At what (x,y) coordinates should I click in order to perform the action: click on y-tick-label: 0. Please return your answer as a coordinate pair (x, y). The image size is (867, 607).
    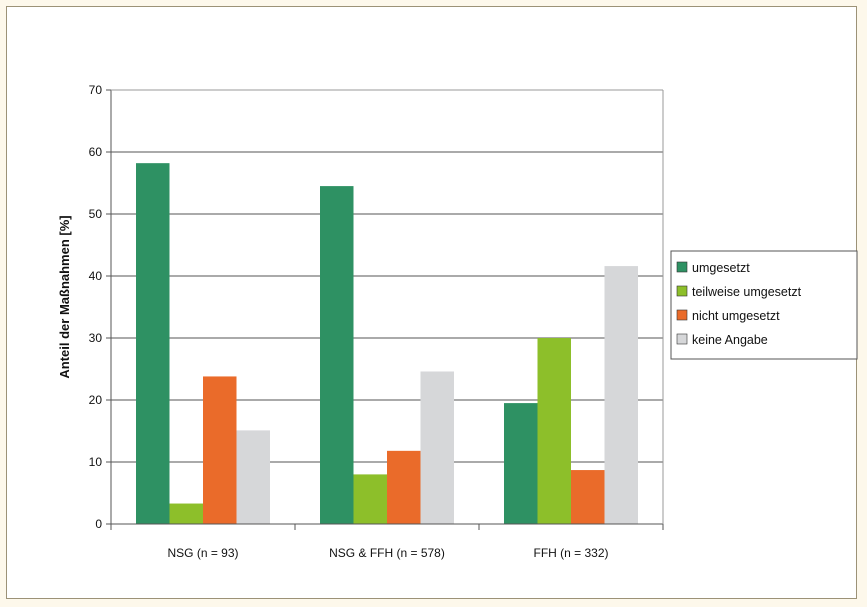
    Looking at the image, I should click on (98, 524).